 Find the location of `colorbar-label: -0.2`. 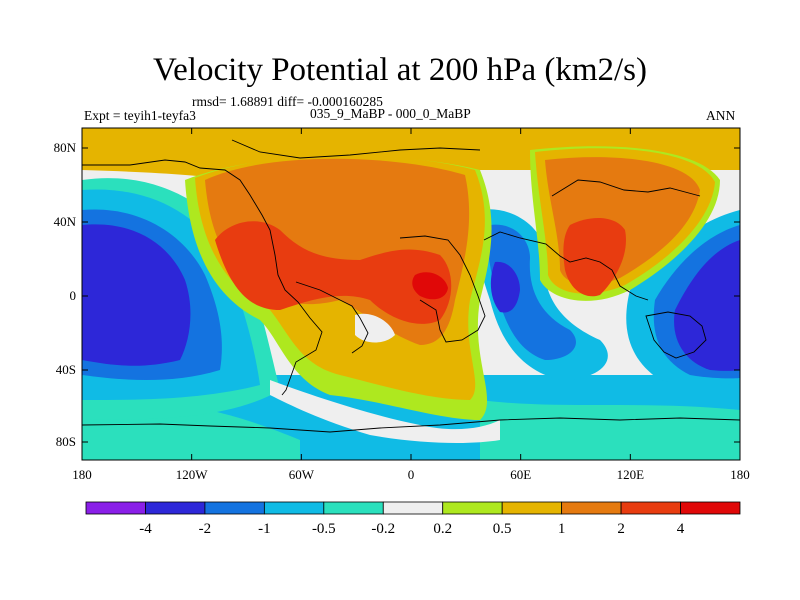

colorbar-label: -0.2 is located at coordinates (383, 529).